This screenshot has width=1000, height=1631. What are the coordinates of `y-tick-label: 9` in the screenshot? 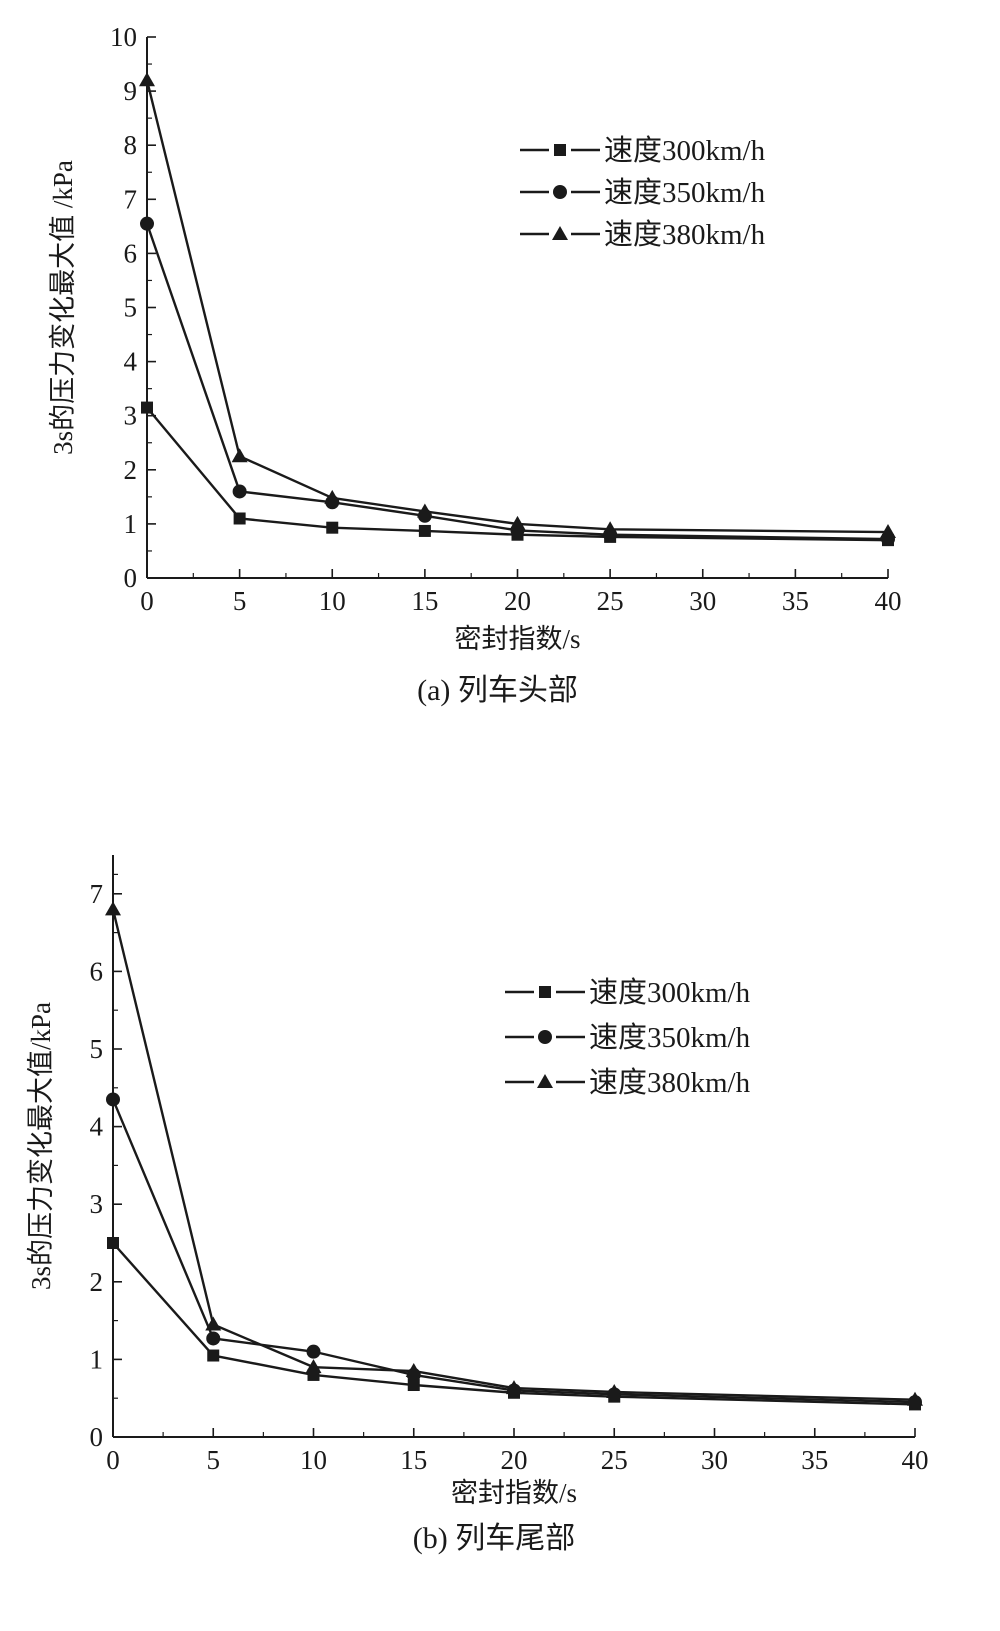 It's located at (131, 91).